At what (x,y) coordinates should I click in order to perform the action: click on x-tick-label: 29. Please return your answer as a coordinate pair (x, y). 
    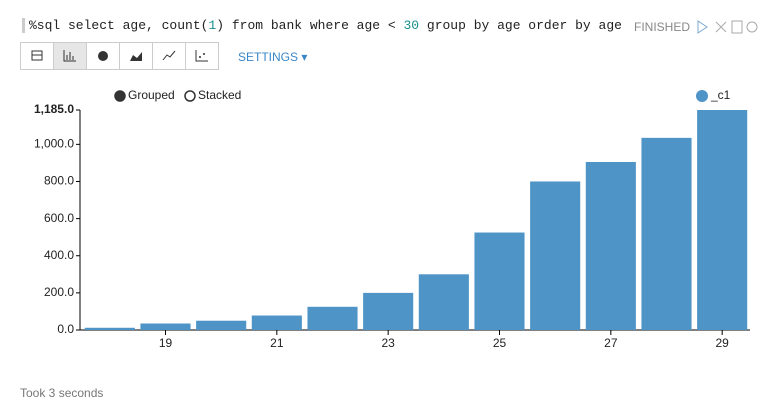
    Looking at the image, I should click on (722, 343).